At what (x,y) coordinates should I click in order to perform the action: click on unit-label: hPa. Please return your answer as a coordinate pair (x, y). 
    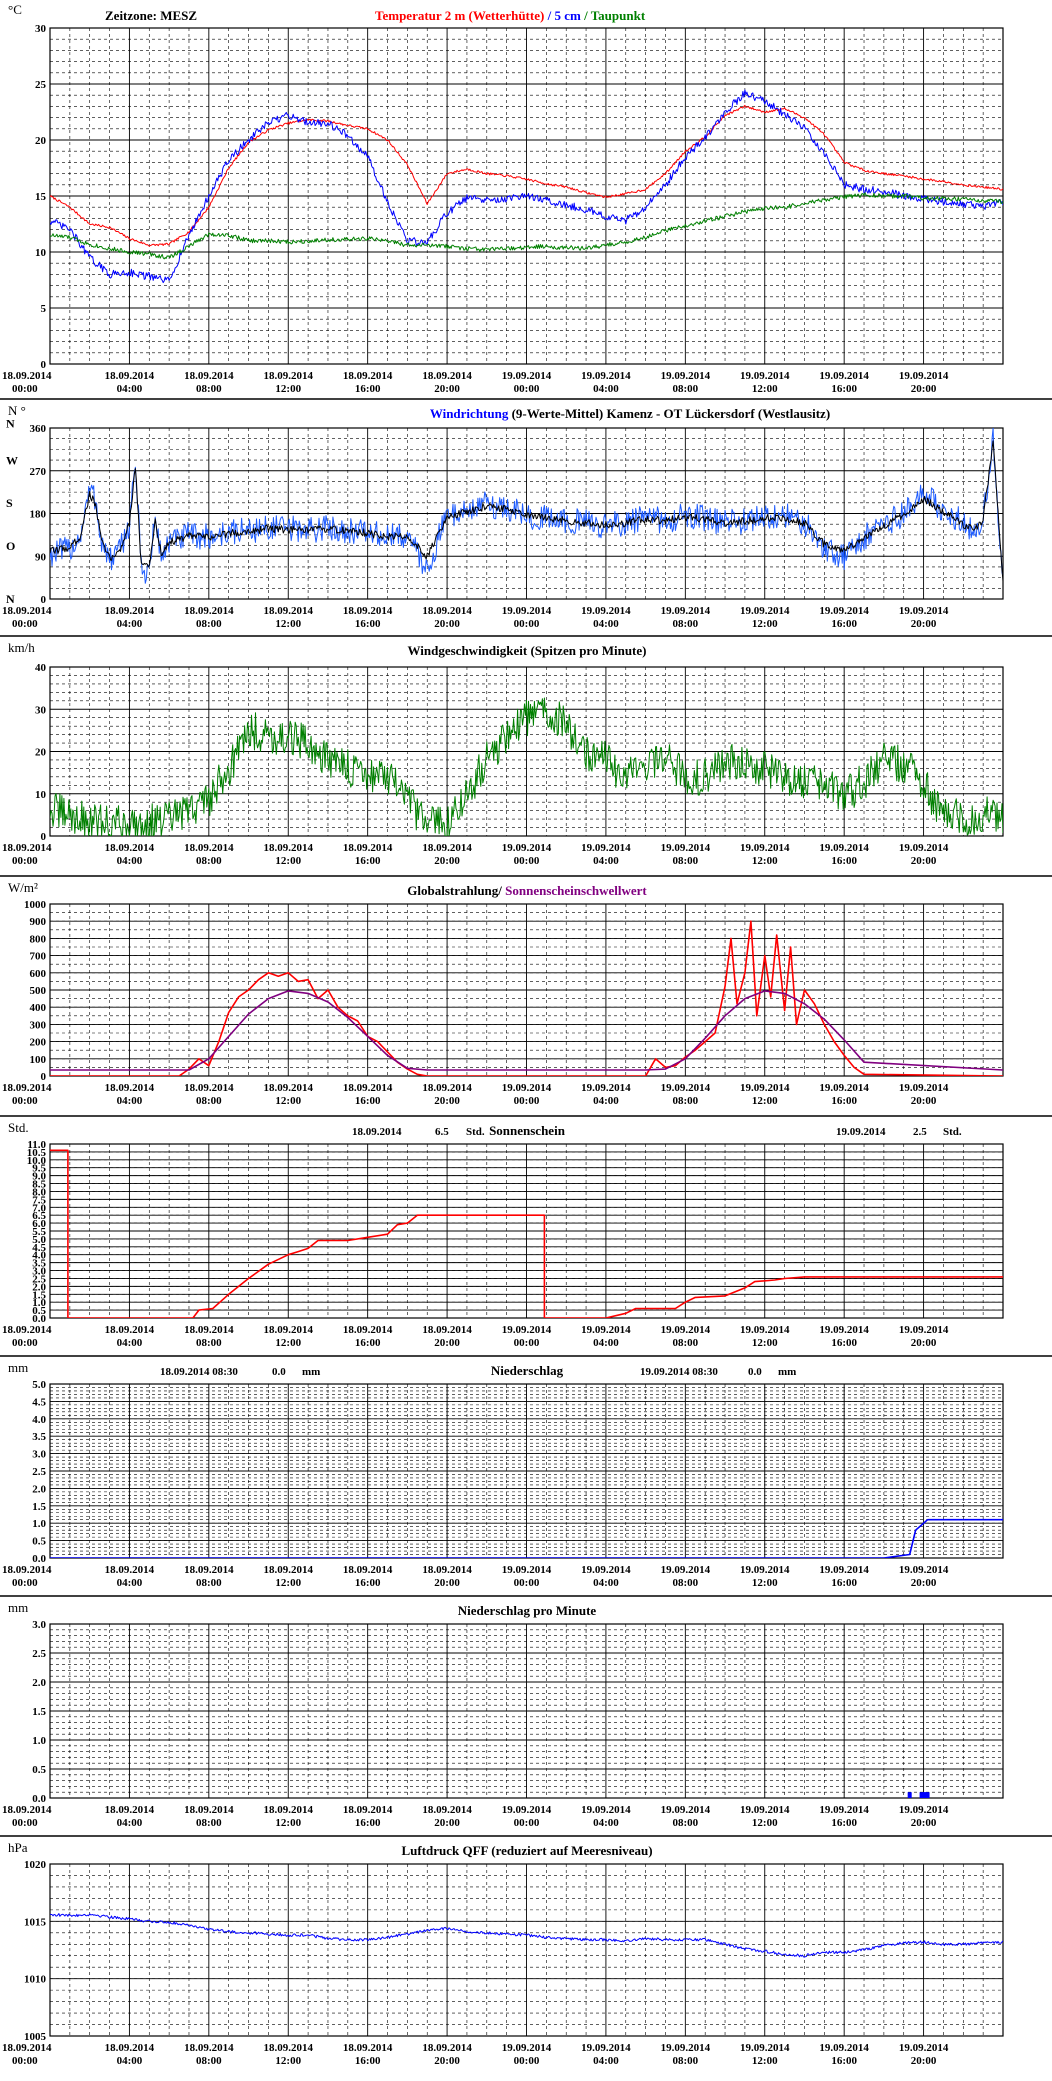
    Looking at the image, I should click on (18, 1847).